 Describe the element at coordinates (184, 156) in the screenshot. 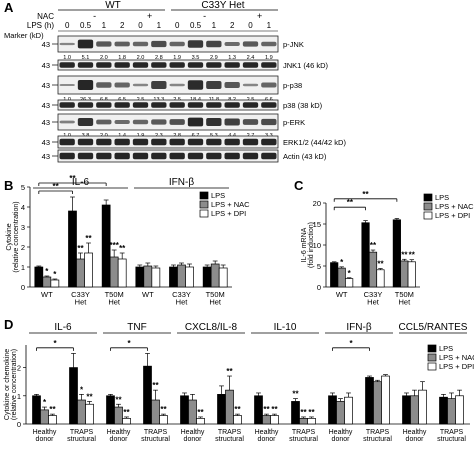

I see `blot-row: 43 Actin (43 kD)` at that location.